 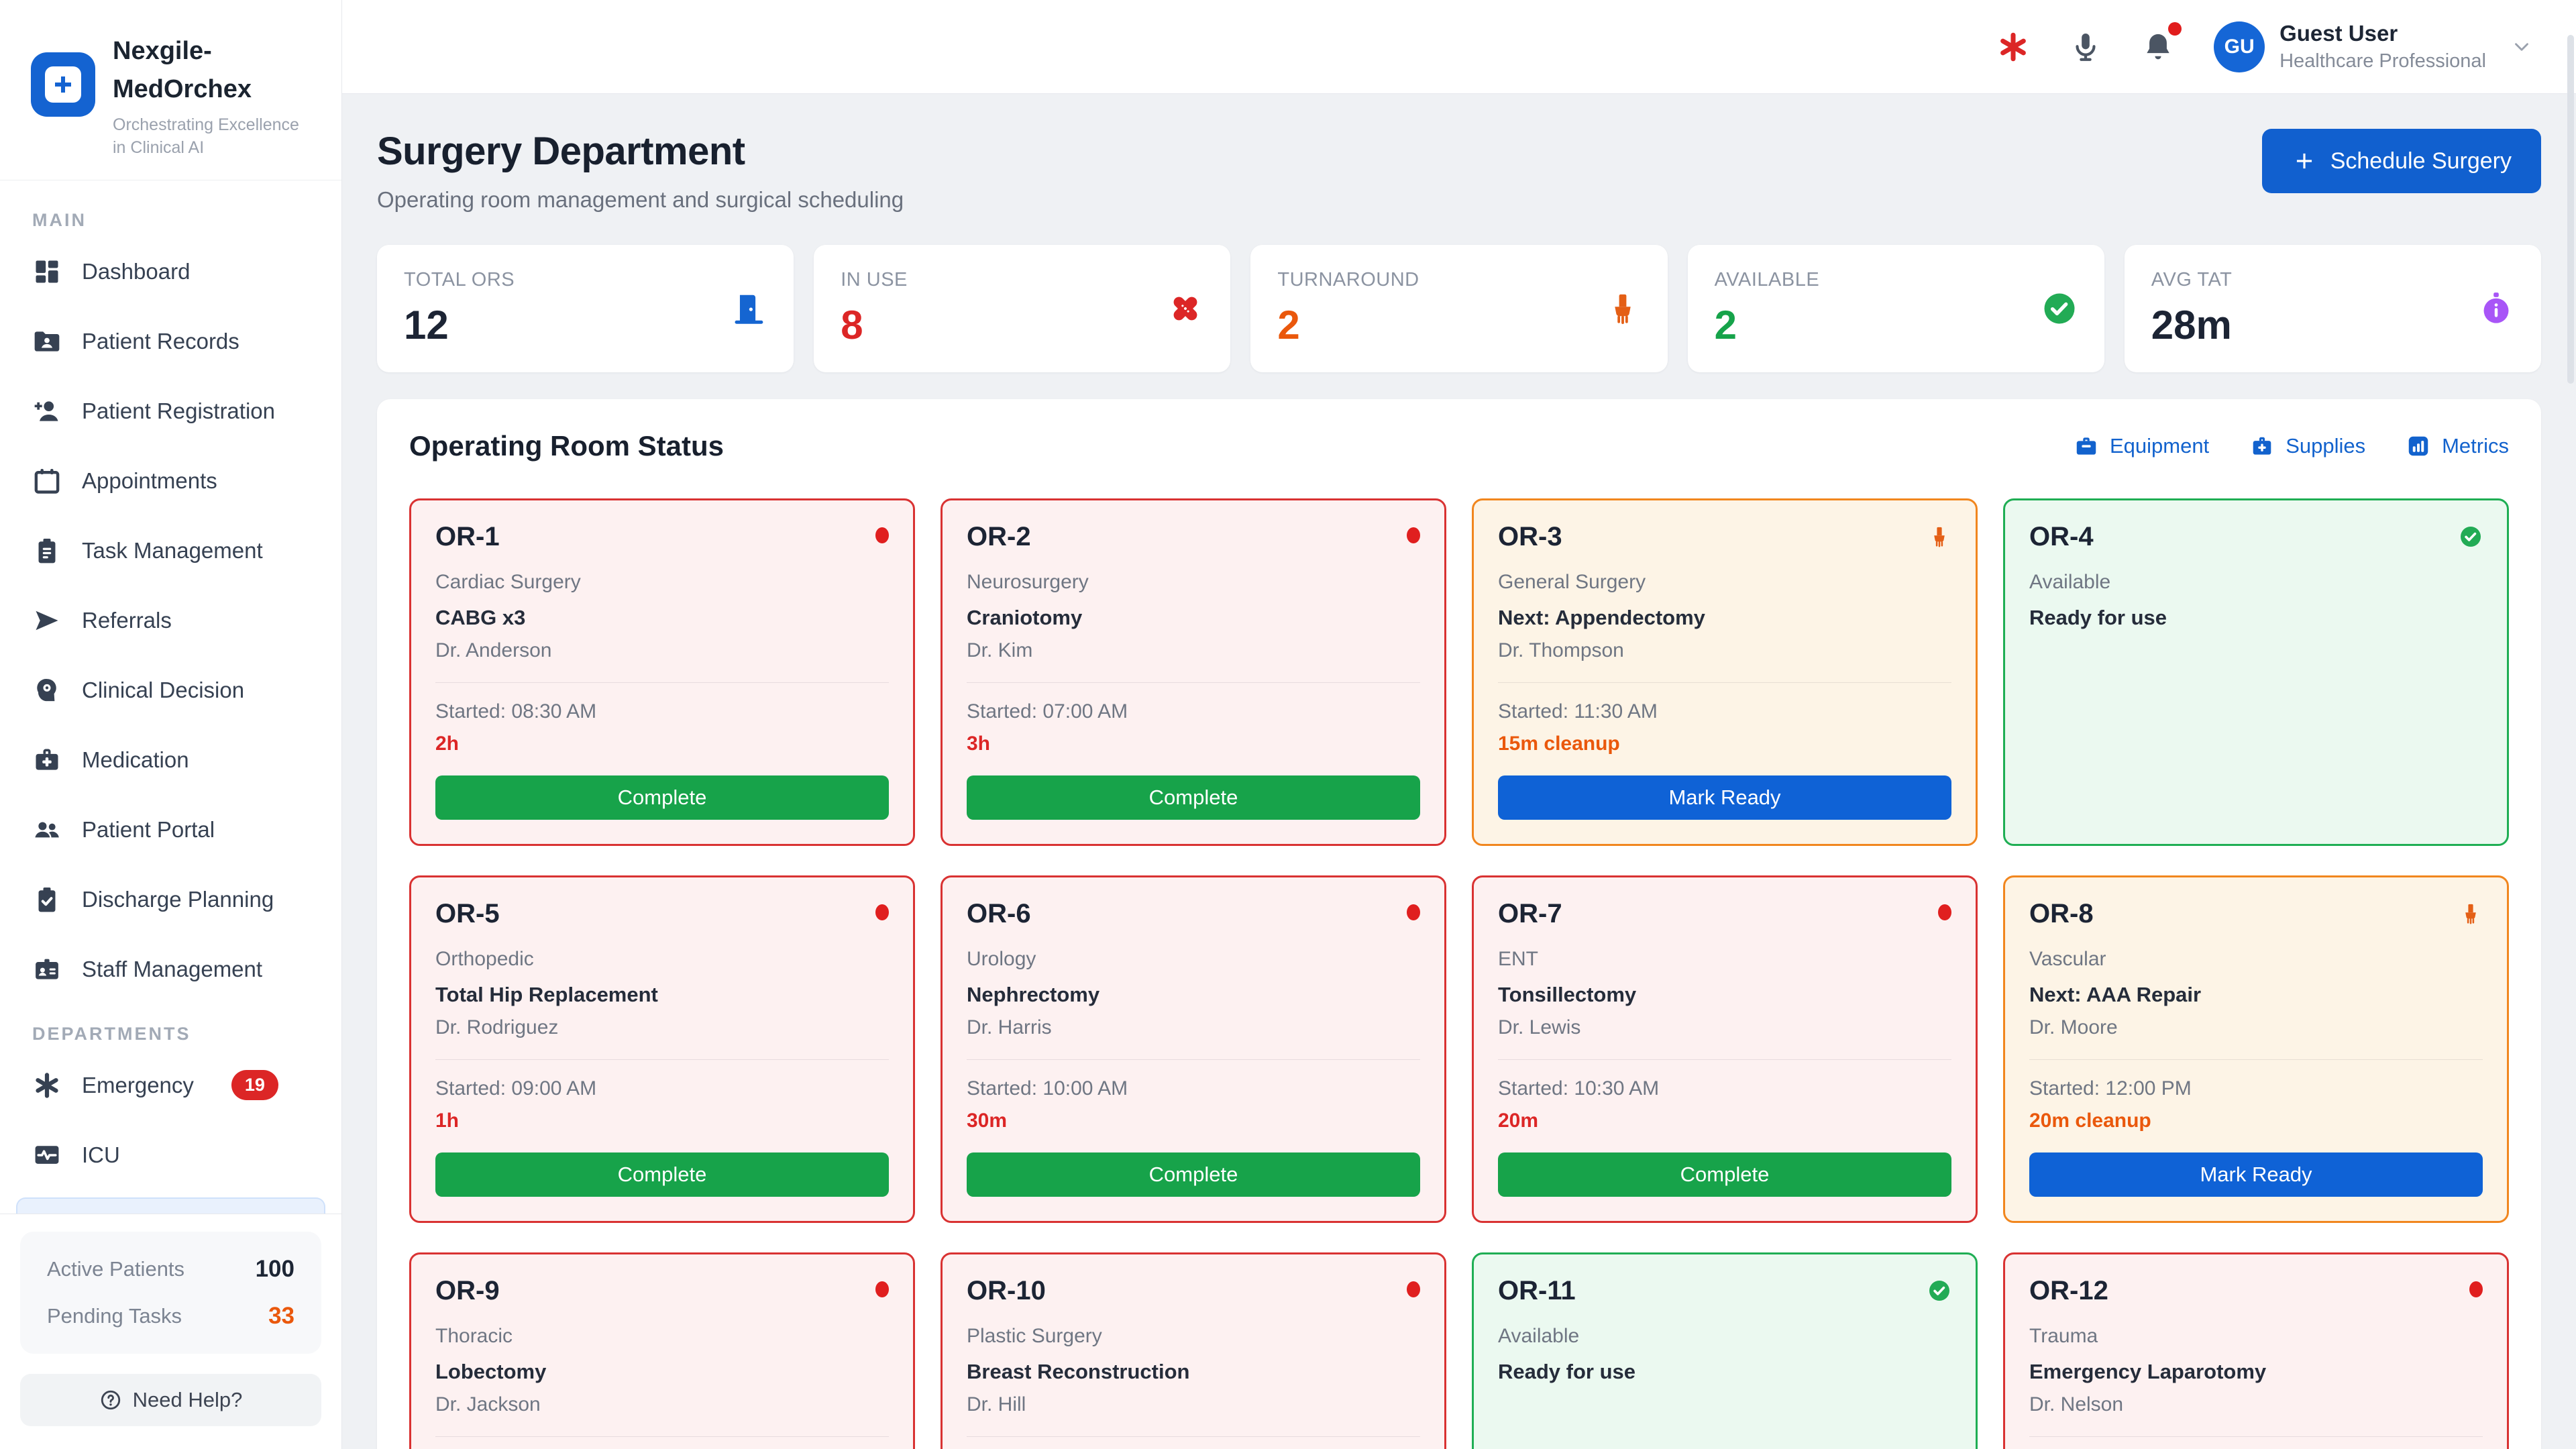 What do you see at coordinates (852, 325) in the screenshot?
I see `stat-value: 8` at bounding box center [852, 325].